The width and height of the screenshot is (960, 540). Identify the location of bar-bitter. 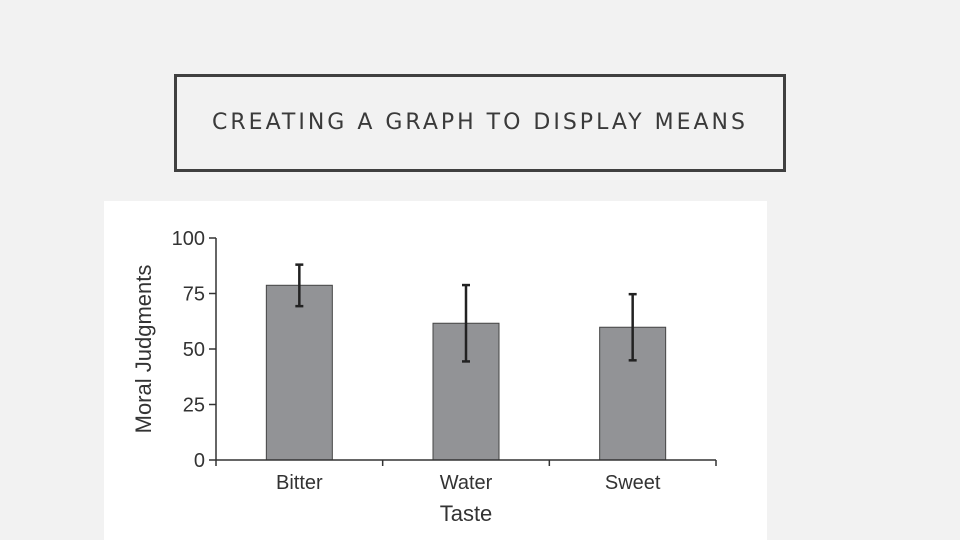
(299, 372).